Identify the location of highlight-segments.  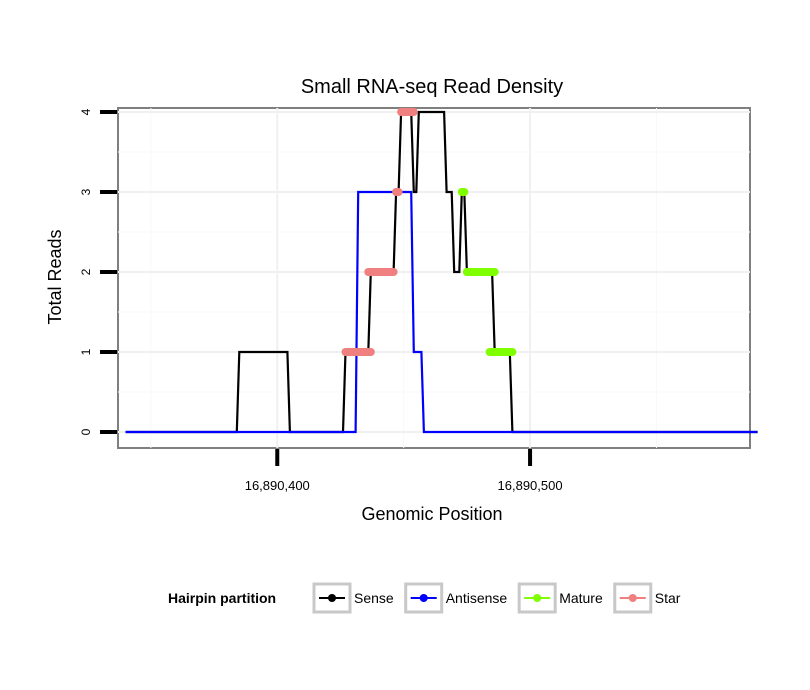
(429, 232).